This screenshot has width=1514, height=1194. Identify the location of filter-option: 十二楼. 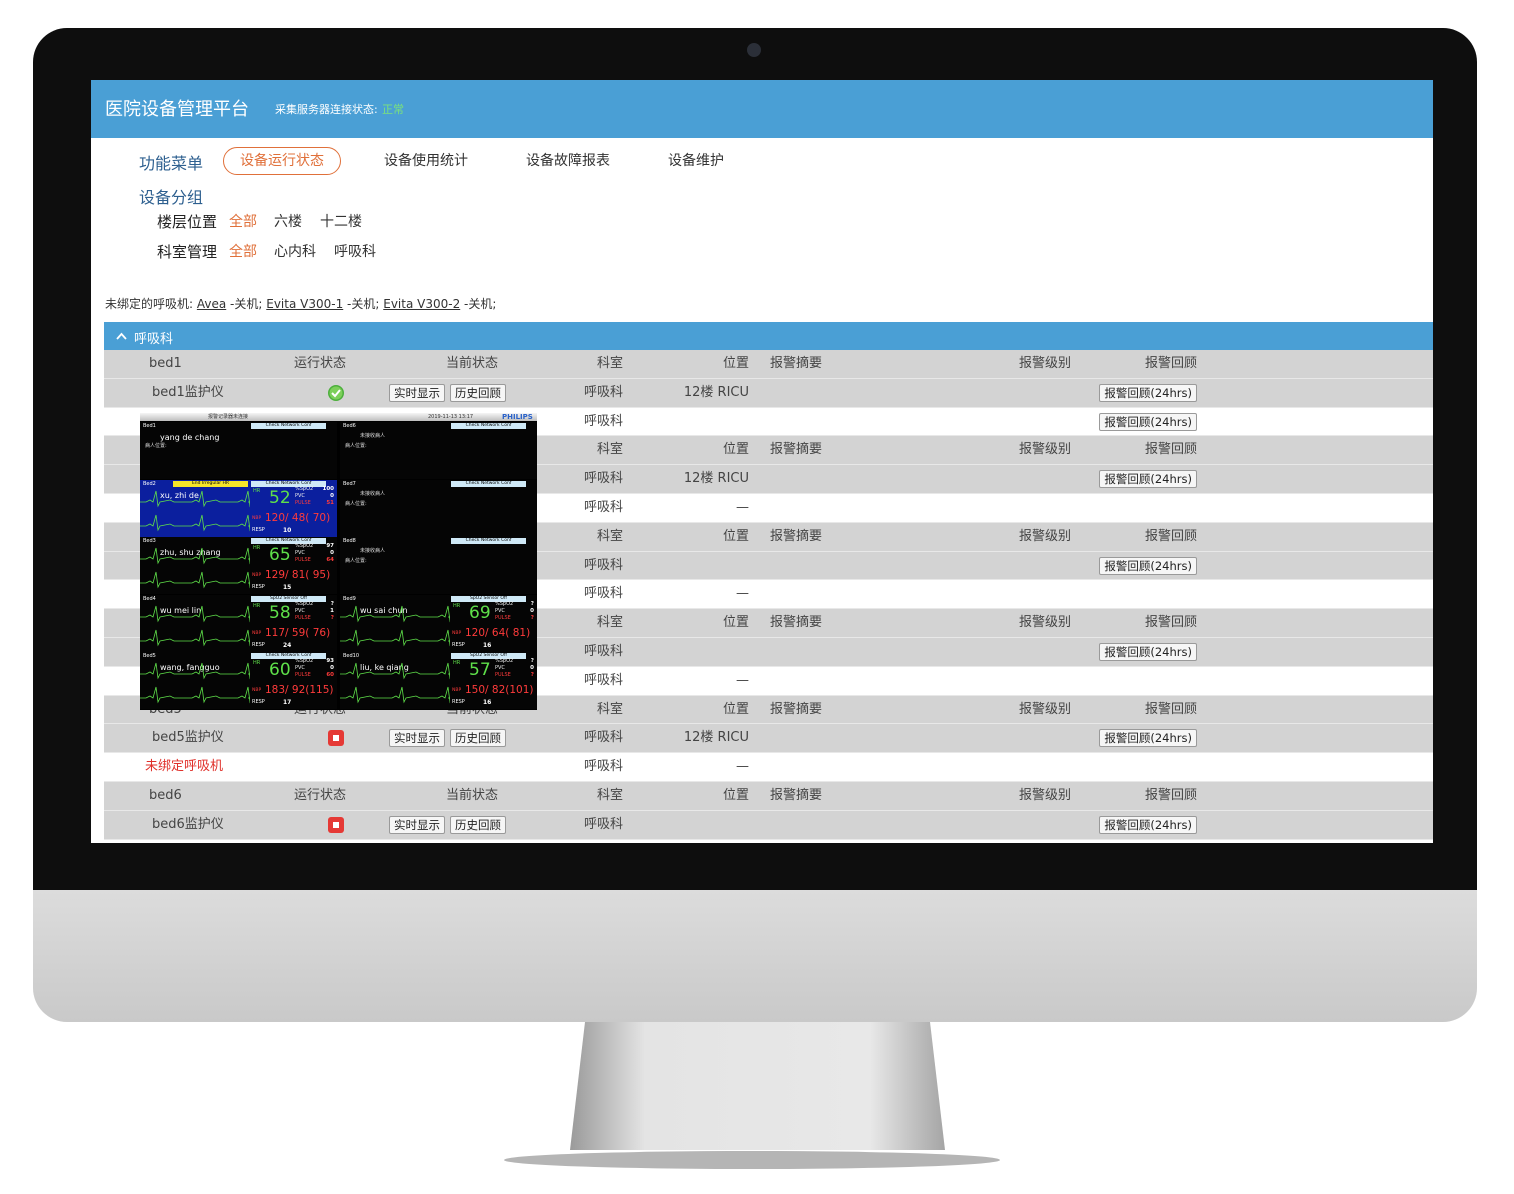
(341, 222).